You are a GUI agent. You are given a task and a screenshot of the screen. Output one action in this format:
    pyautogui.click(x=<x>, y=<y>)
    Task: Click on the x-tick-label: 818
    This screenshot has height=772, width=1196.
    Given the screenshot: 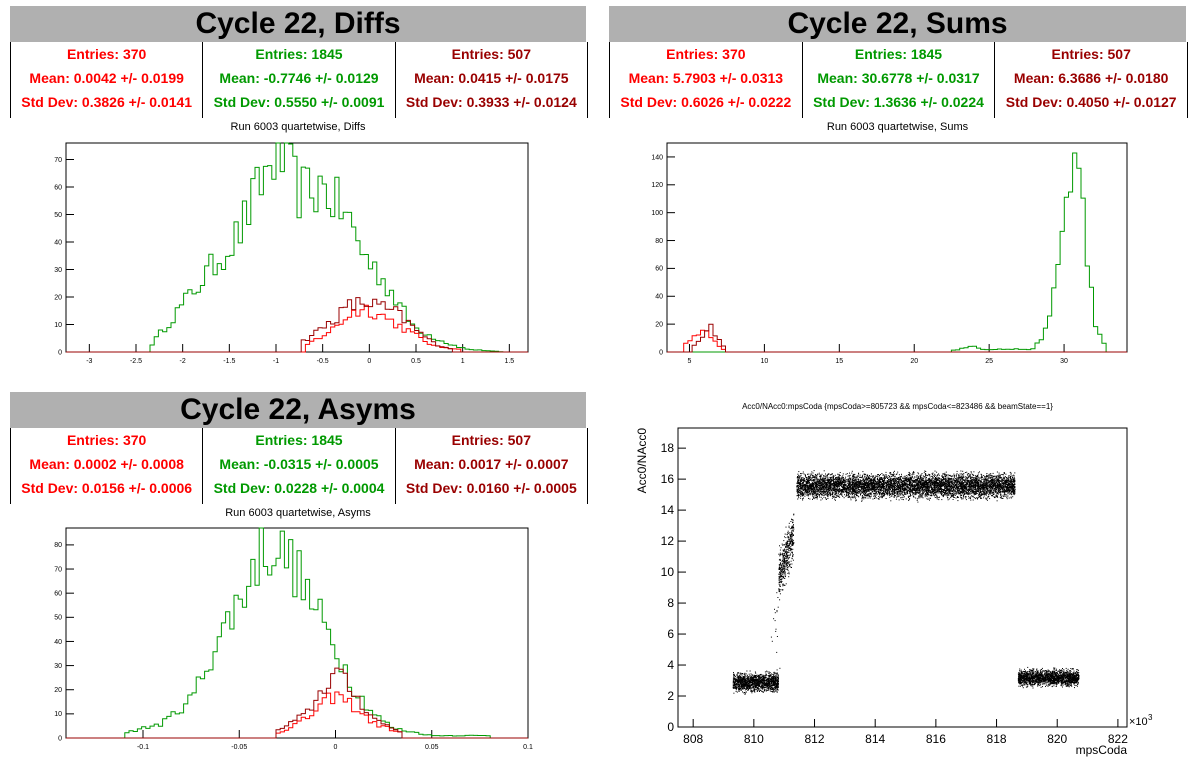 What is the action you would take?
    pyautogui.click(x=997, y=739)
    